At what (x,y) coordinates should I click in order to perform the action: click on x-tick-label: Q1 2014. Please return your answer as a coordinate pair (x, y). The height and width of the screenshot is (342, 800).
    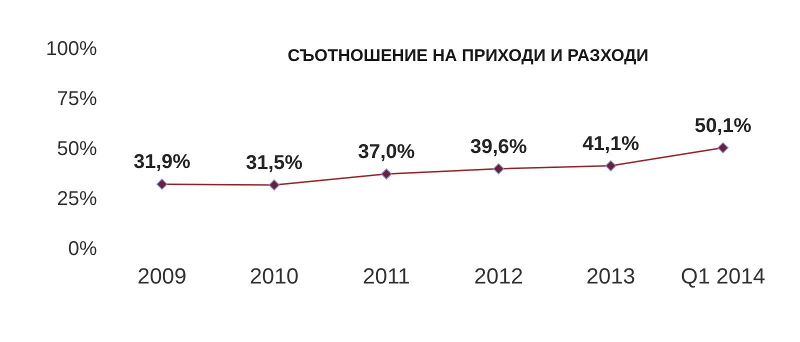
    Looking at the image, I should click on (723, 276).